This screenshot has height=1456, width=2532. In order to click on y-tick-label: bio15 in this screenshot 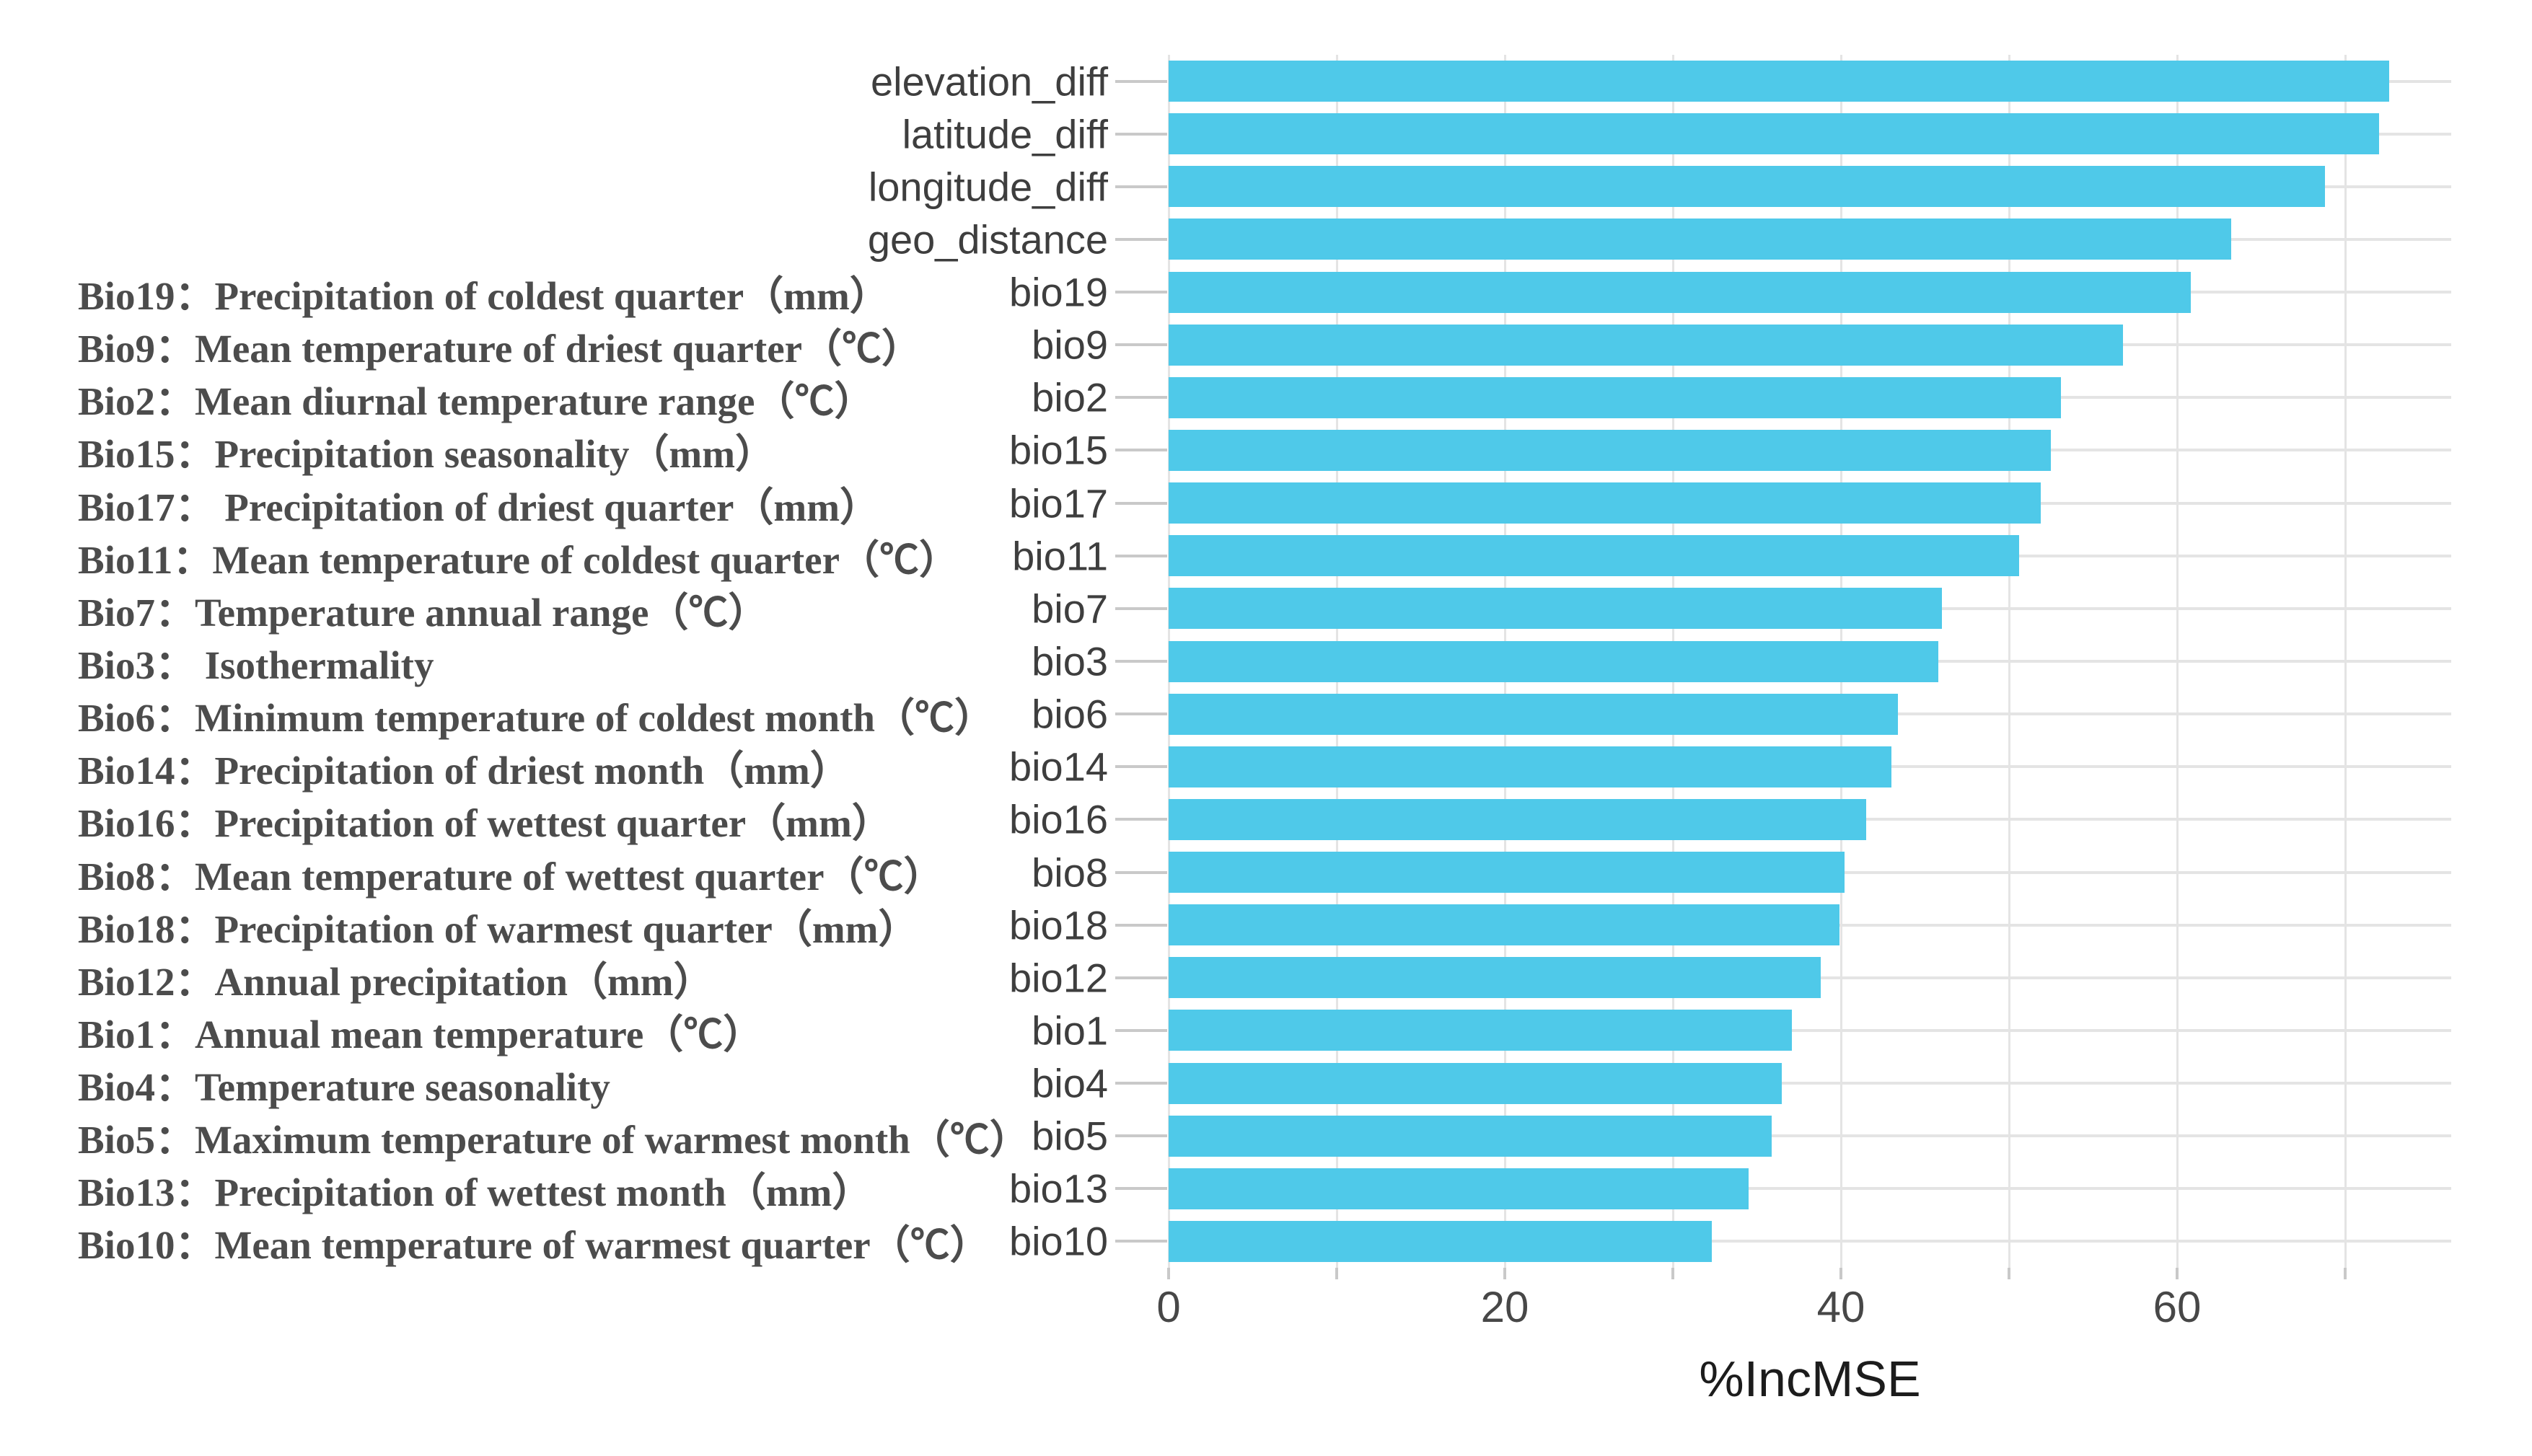, I will do `click(1058, 450)`.